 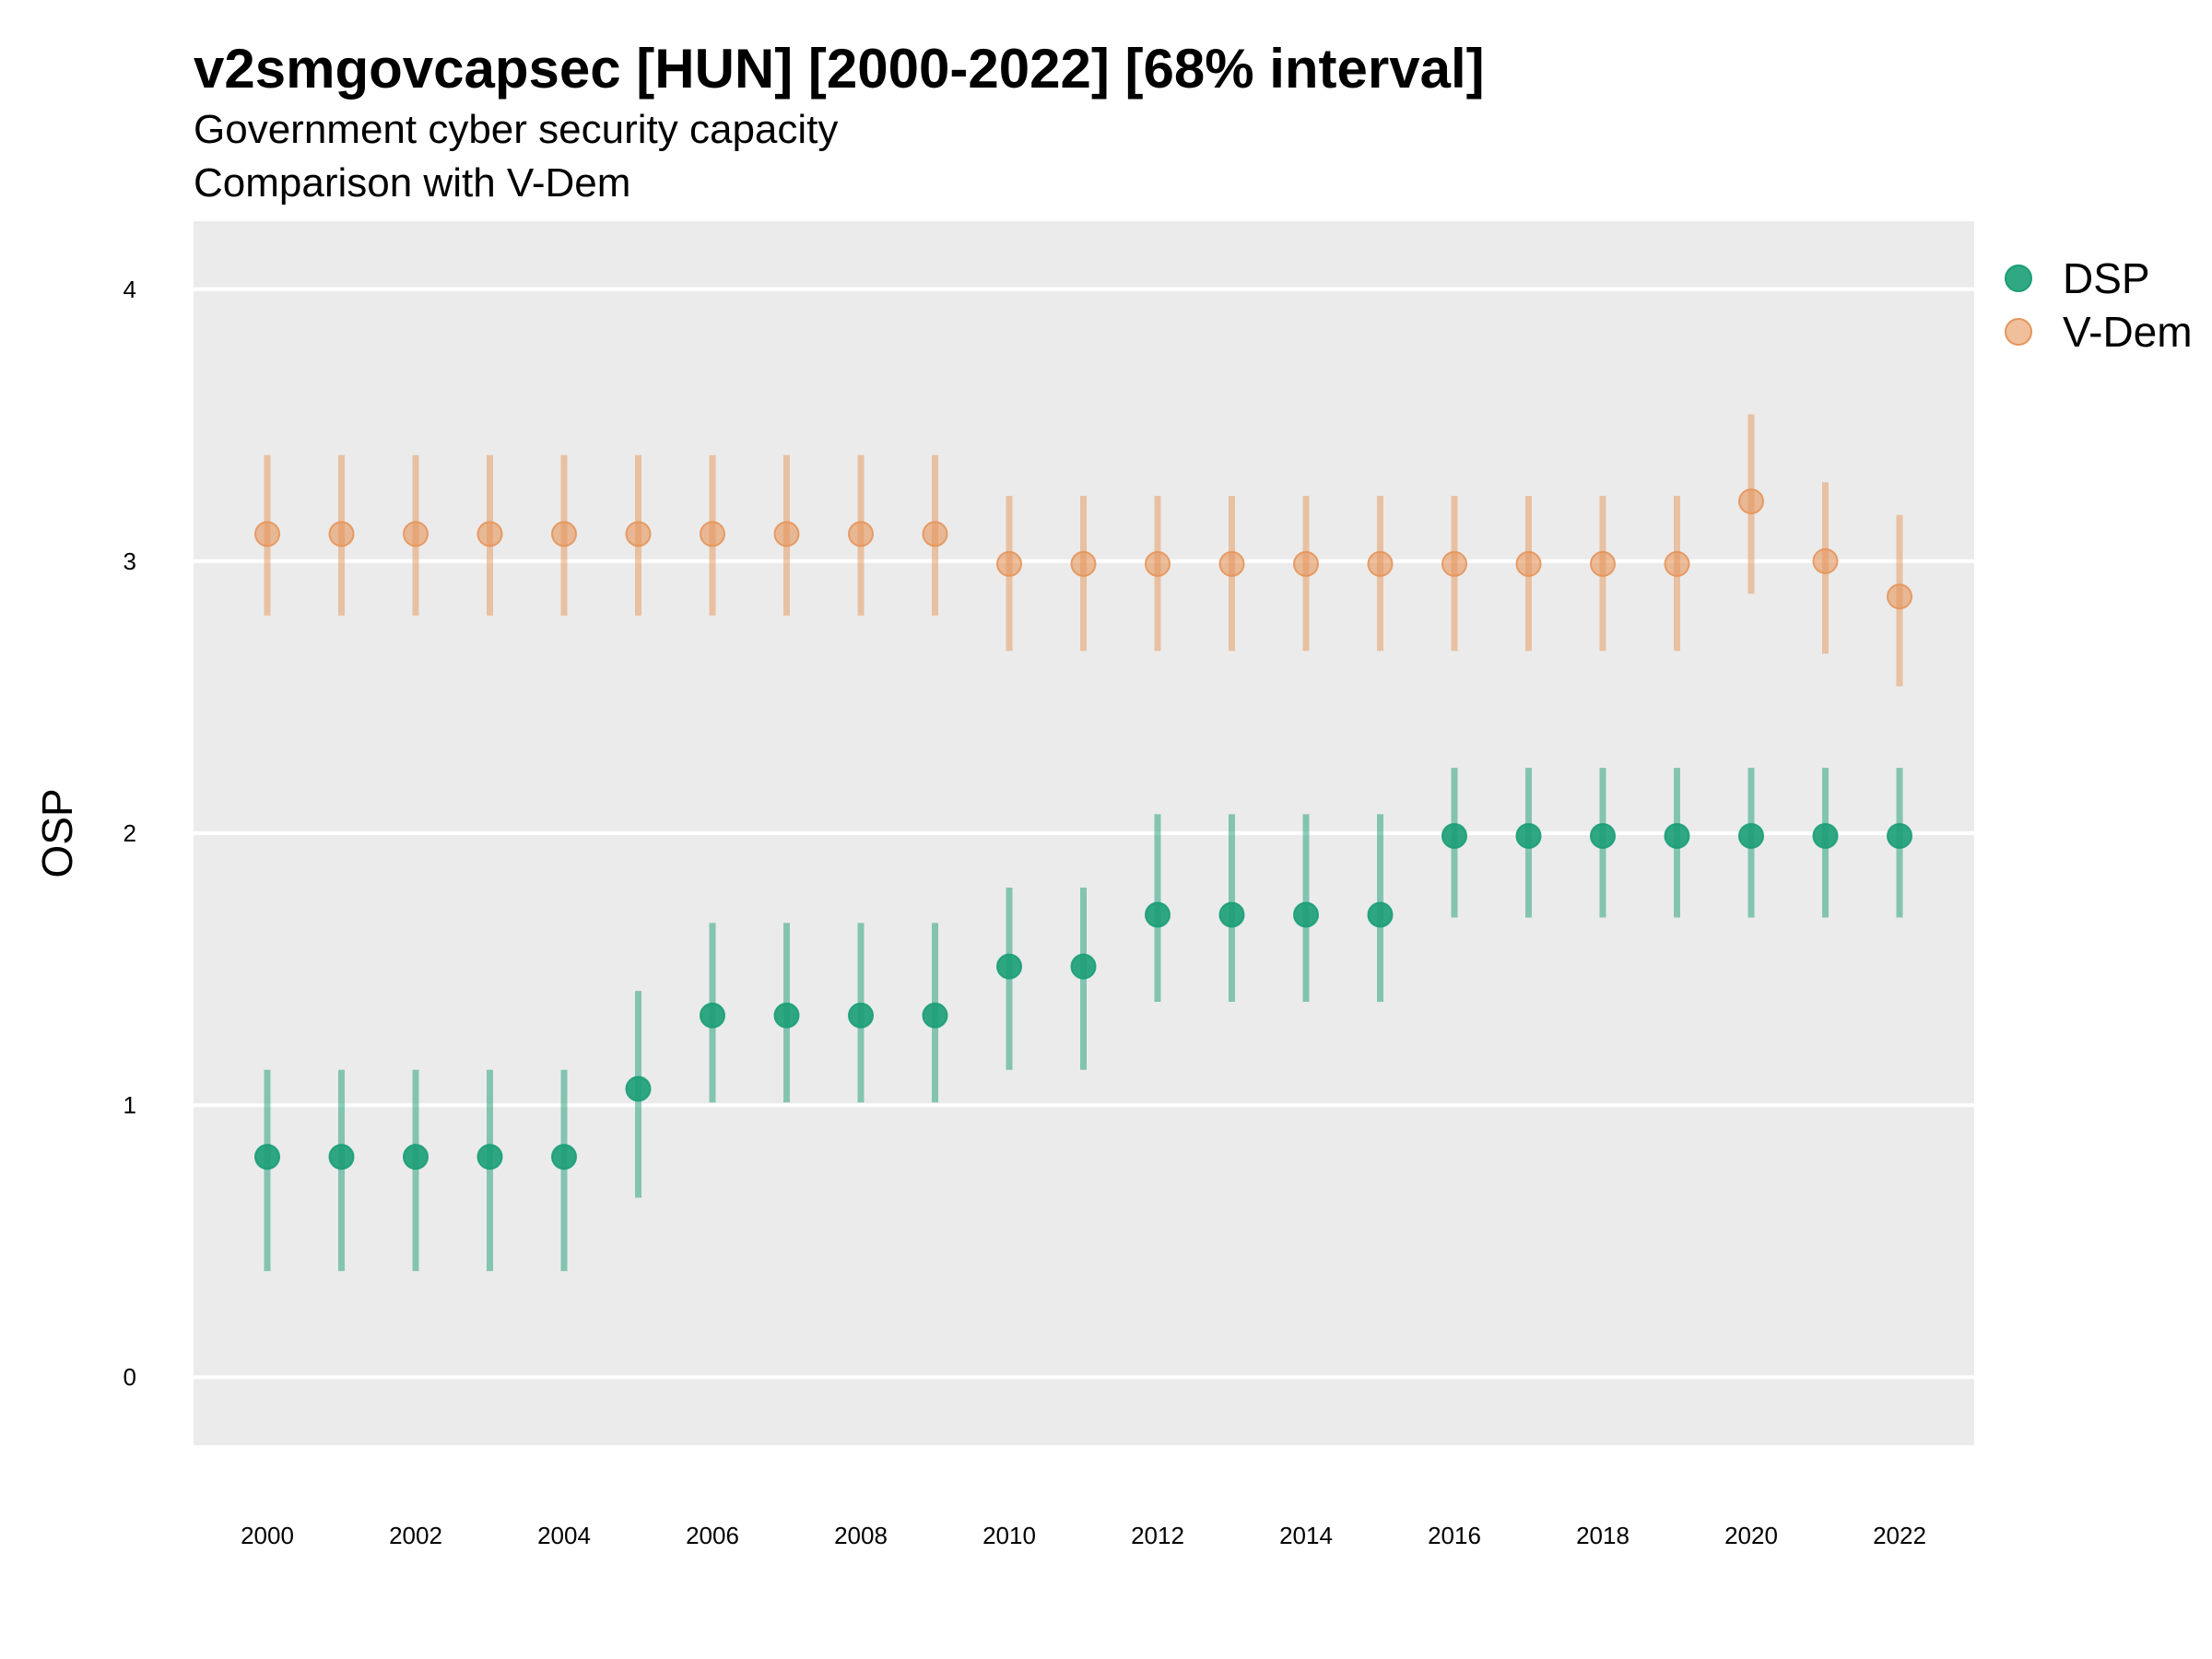 I want to click on chart-subtitle-line-1: Government cyber security capacity, so click(x=516, y=129).